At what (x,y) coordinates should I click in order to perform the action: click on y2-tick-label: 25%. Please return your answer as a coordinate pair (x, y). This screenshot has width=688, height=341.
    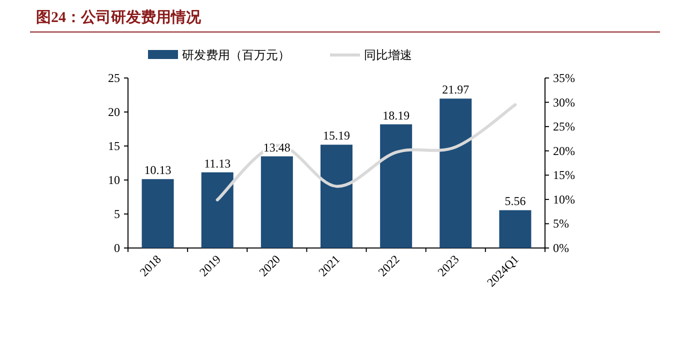
    Looking at the image, I should click on (564, 127).